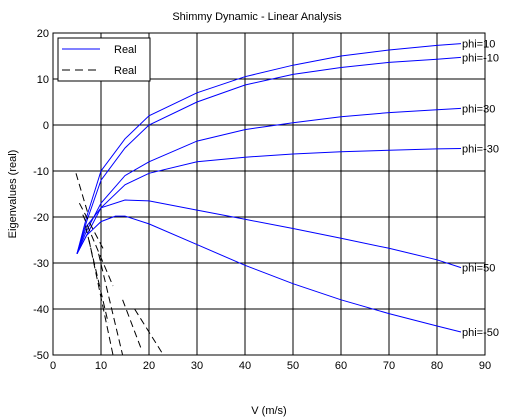 This screenshot has width=519, height=420. I want to click on curve-label: phi=50, so click(478, 269).